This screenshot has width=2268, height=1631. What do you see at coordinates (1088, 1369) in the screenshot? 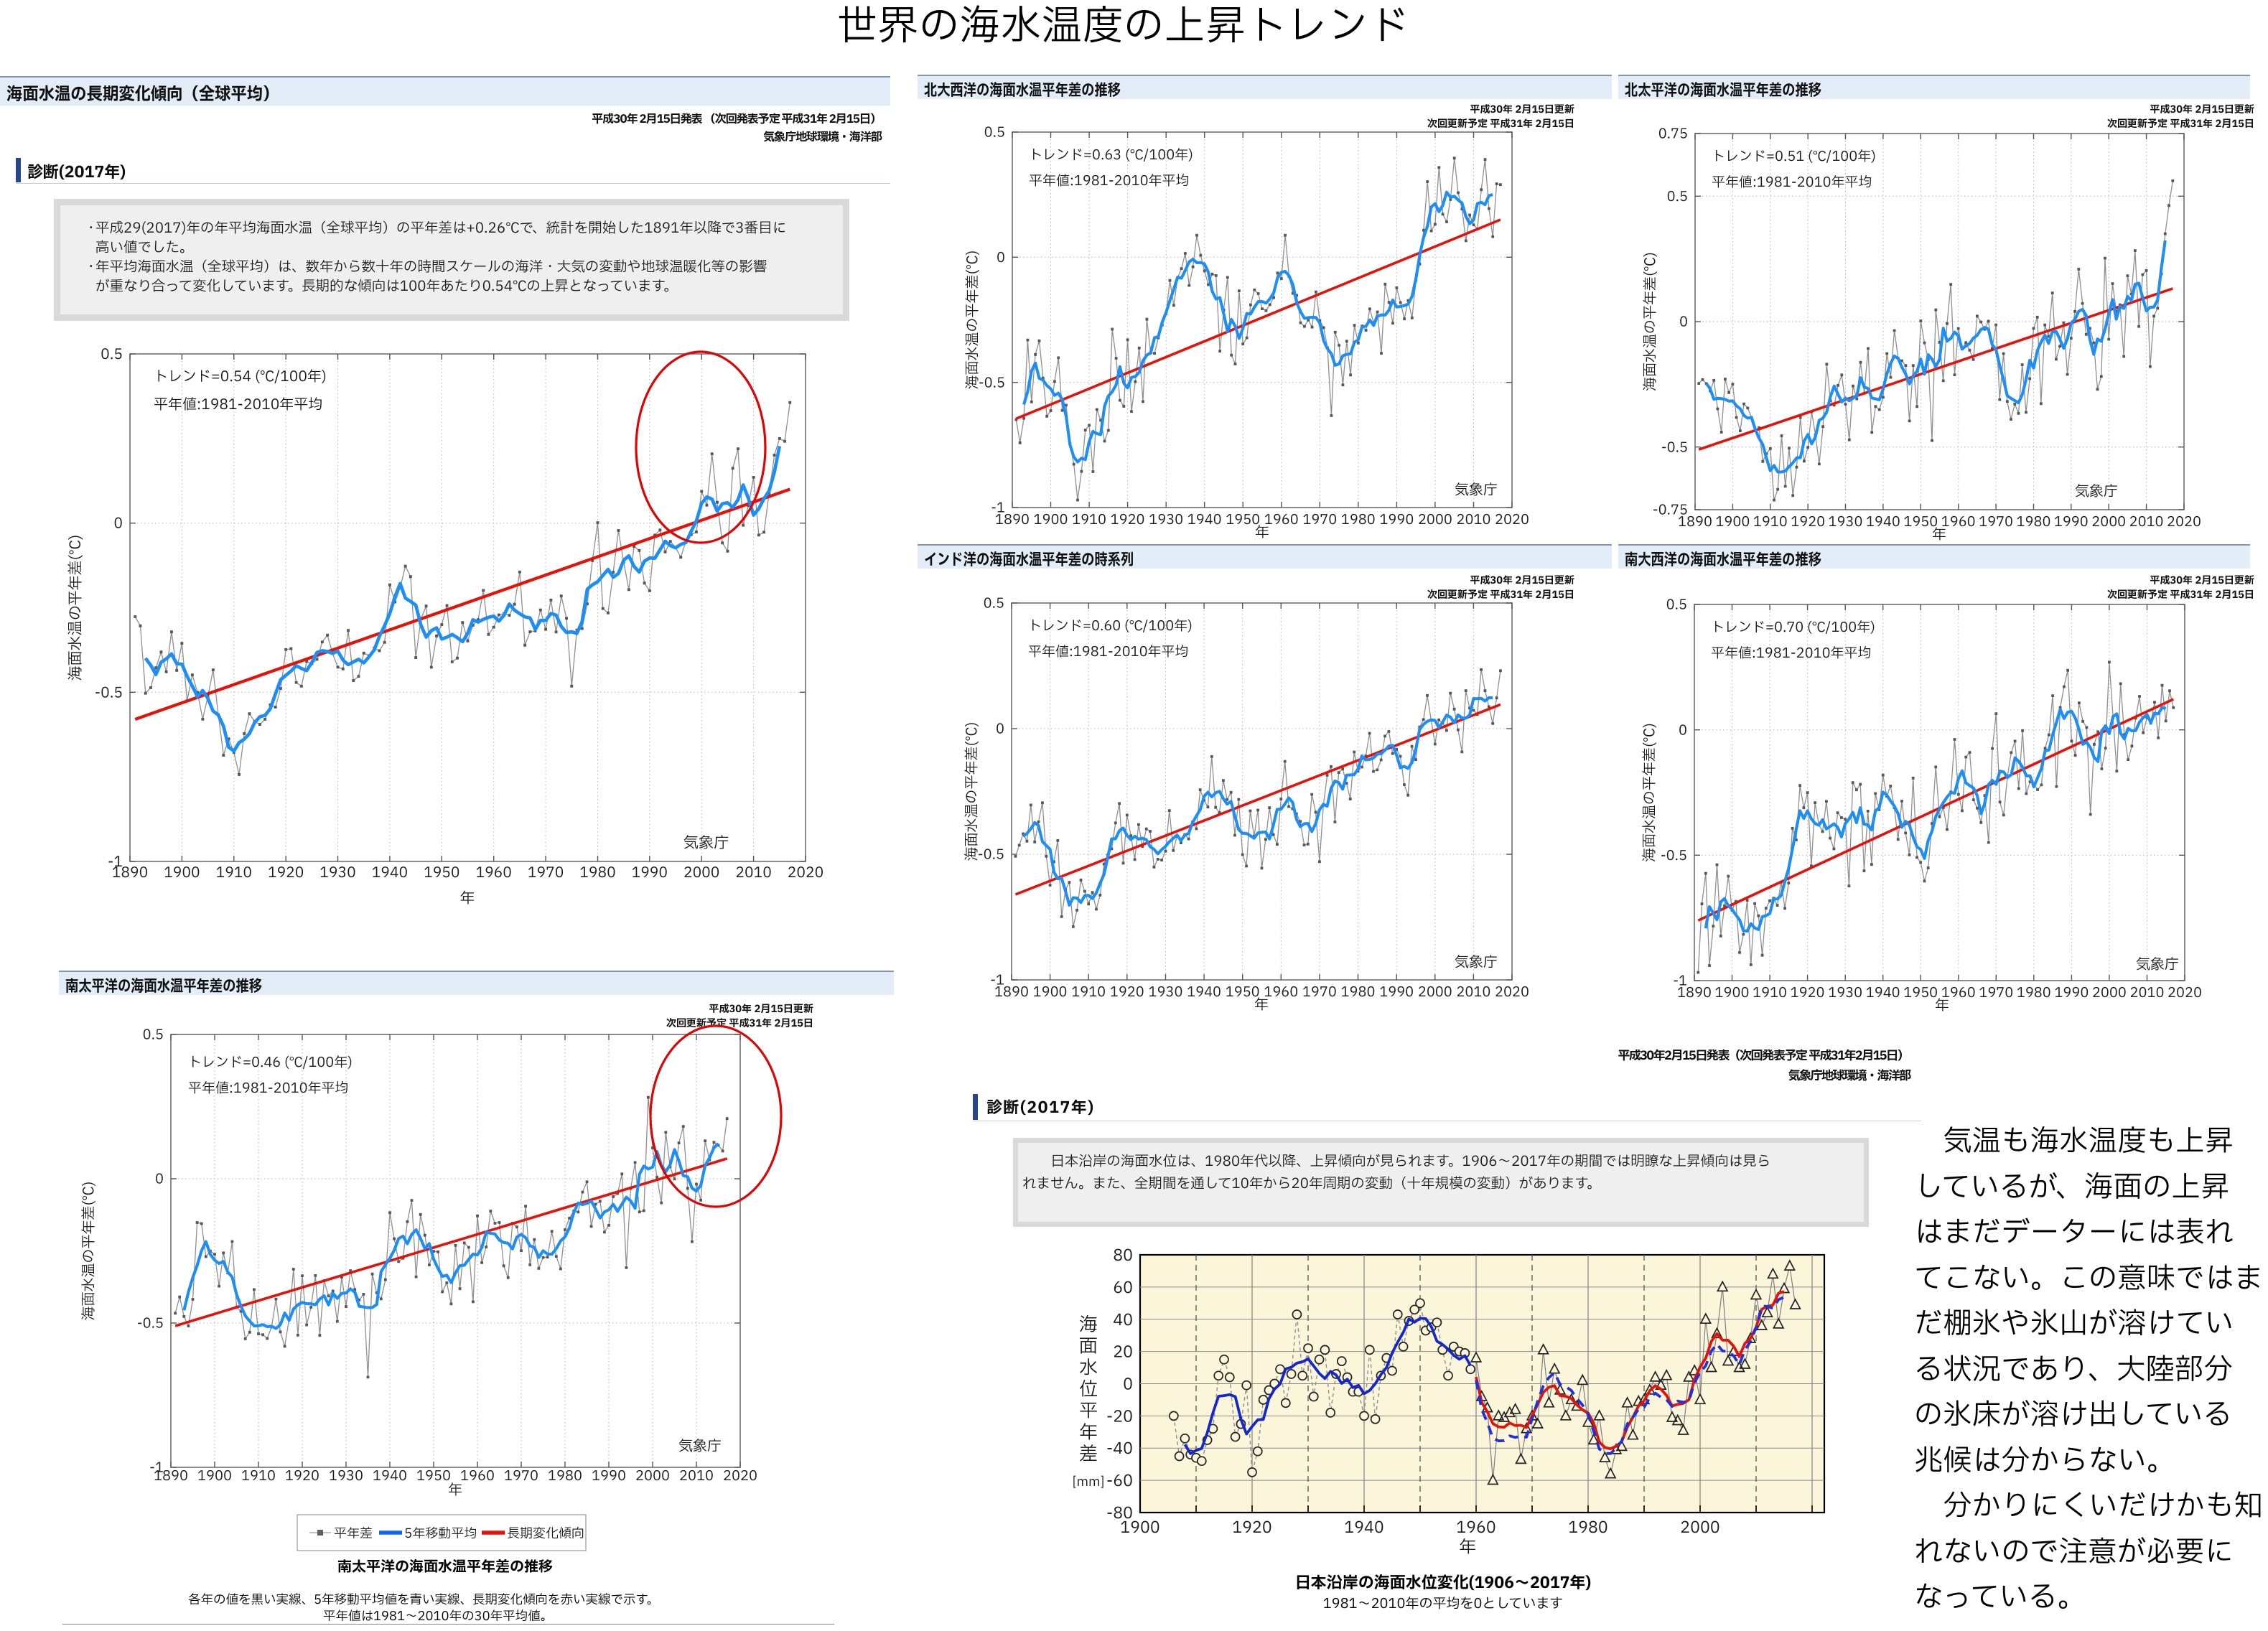
I see `svg-text: 水` at bounding box center [1088, 1369].